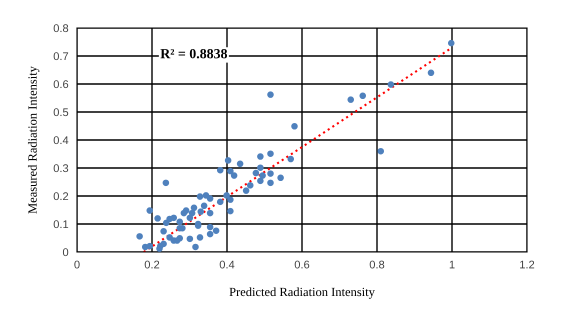 This screenshot has width=562, height=327. Describe the element at coordinates (34, 140) in the screenshot. I see `y-axis-title: Measured Radiation Intensity` at that location.